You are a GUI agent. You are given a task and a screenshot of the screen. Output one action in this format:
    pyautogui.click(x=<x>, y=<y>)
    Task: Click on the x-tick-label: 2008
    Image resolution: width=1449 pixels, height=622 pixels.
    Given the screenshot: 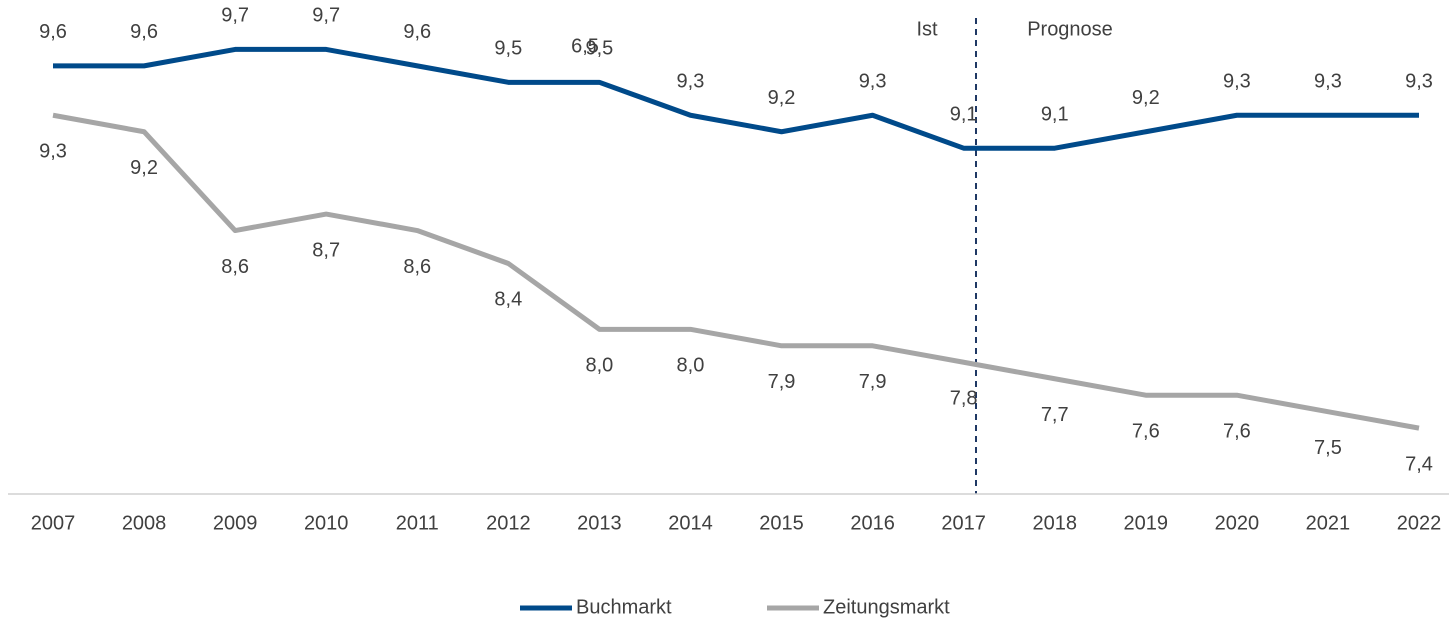 What is the action you would take?
    pyautogui.click(x=144, y=523)
    